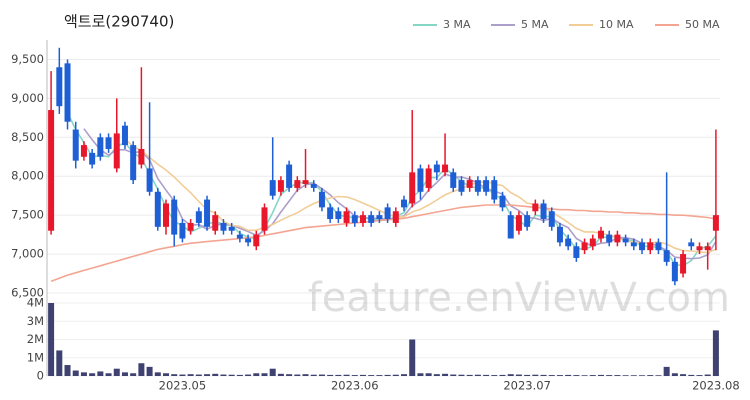 The width and height of the screenshot is (750, 400). I want to click on legend-label: 50 MA, so click(702, 24).